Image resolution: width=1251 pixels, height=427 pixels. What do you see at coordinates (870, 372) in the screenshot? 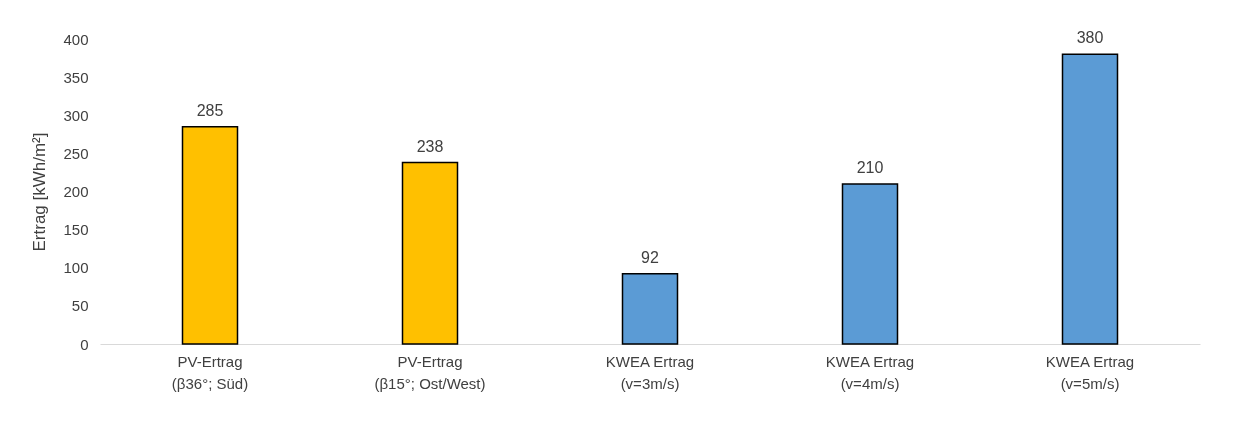
I see `x-tick-label: KWEA Ertrag (v=4m/s)` at bounding box center [870, 372].